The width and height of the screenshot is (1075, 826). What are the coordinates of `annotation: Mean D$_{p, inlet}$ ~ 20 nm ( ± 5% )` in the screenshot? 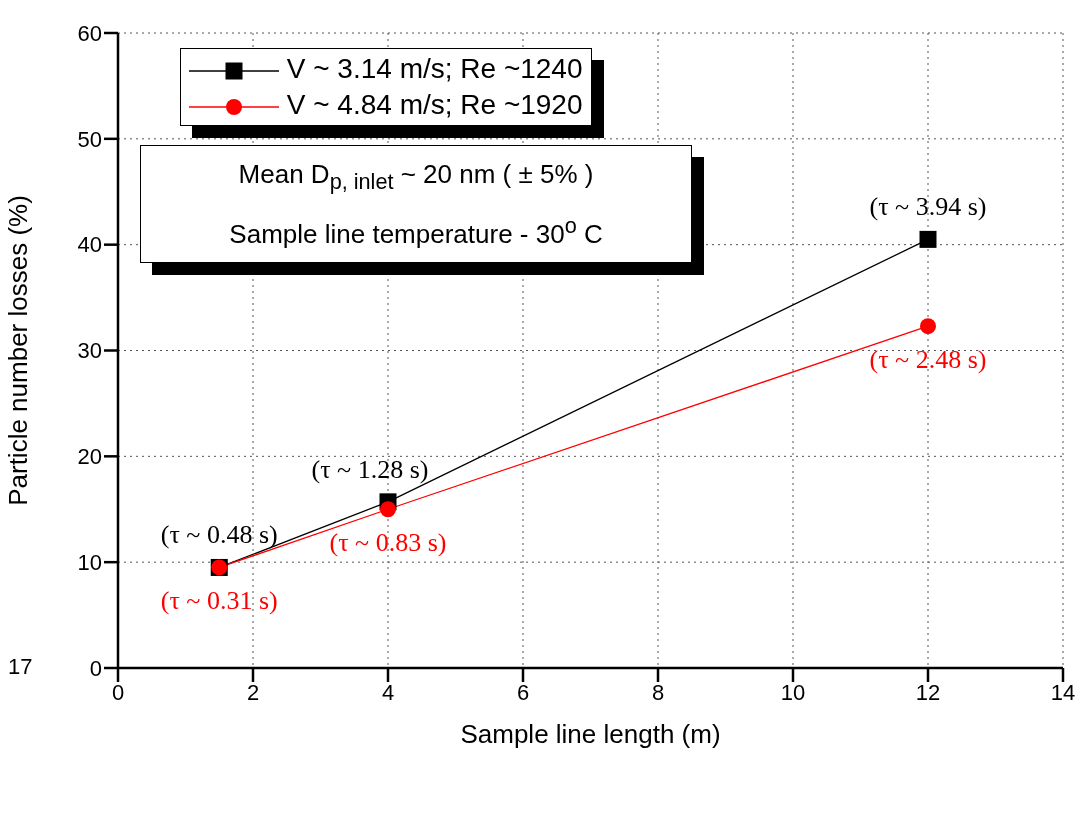 It's located at (416, 177).